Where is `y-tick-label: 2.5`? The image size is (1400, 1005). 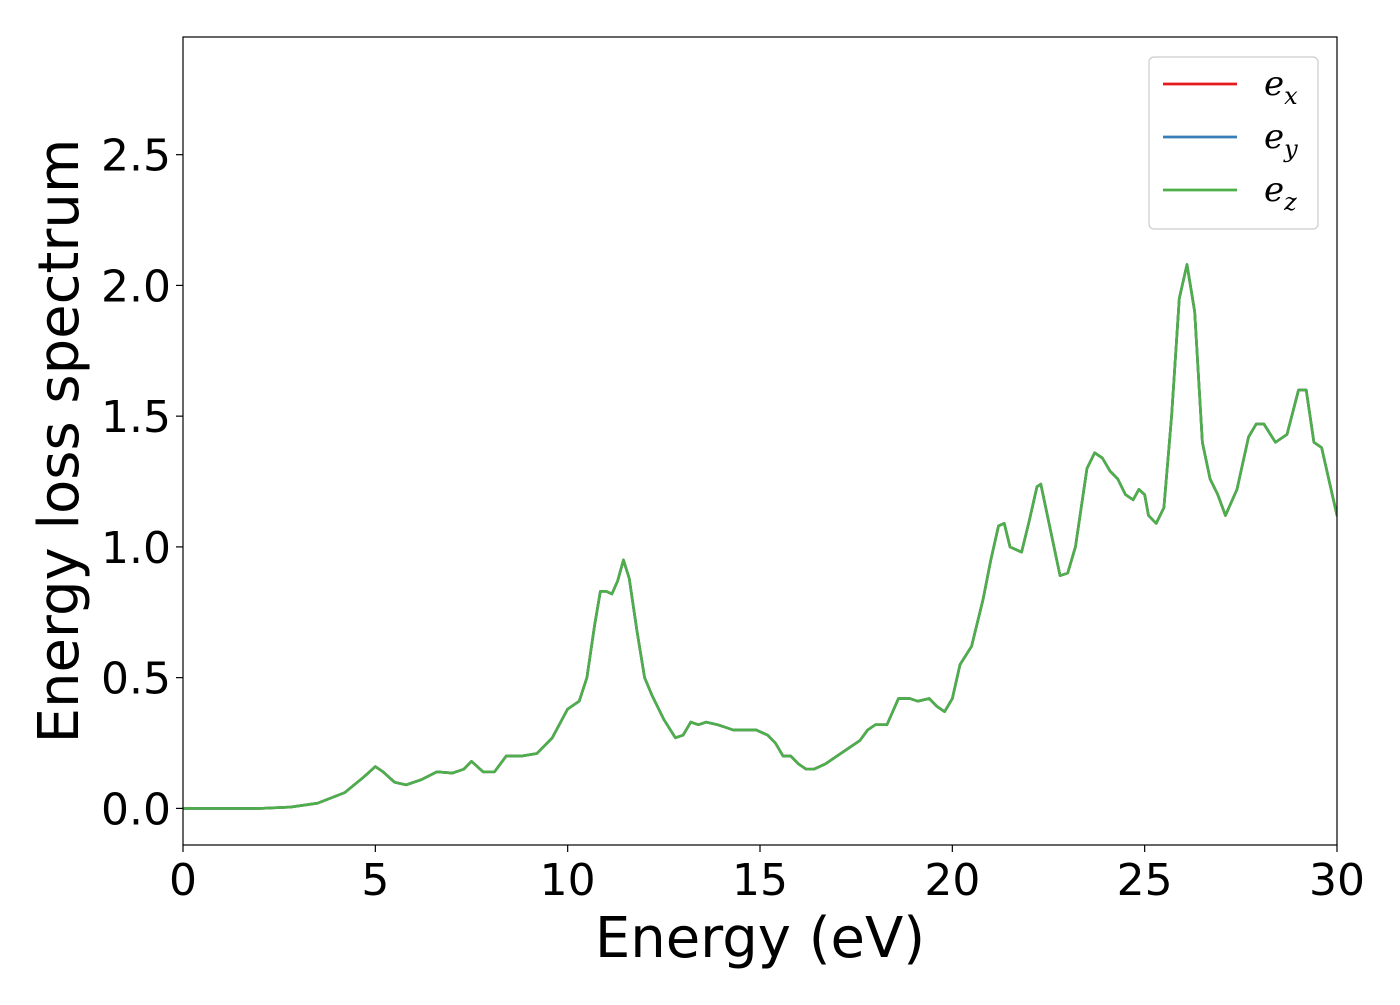
y-tick-label: 2.5 is located at coordinates (136, 156).